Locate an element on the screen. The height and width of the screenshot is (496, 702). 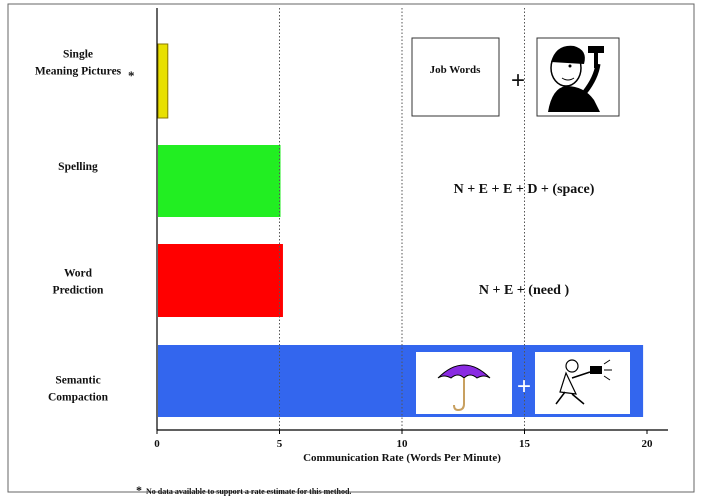
word-prediction-example: N + E + (need ) is located at coordinates (524, 290).